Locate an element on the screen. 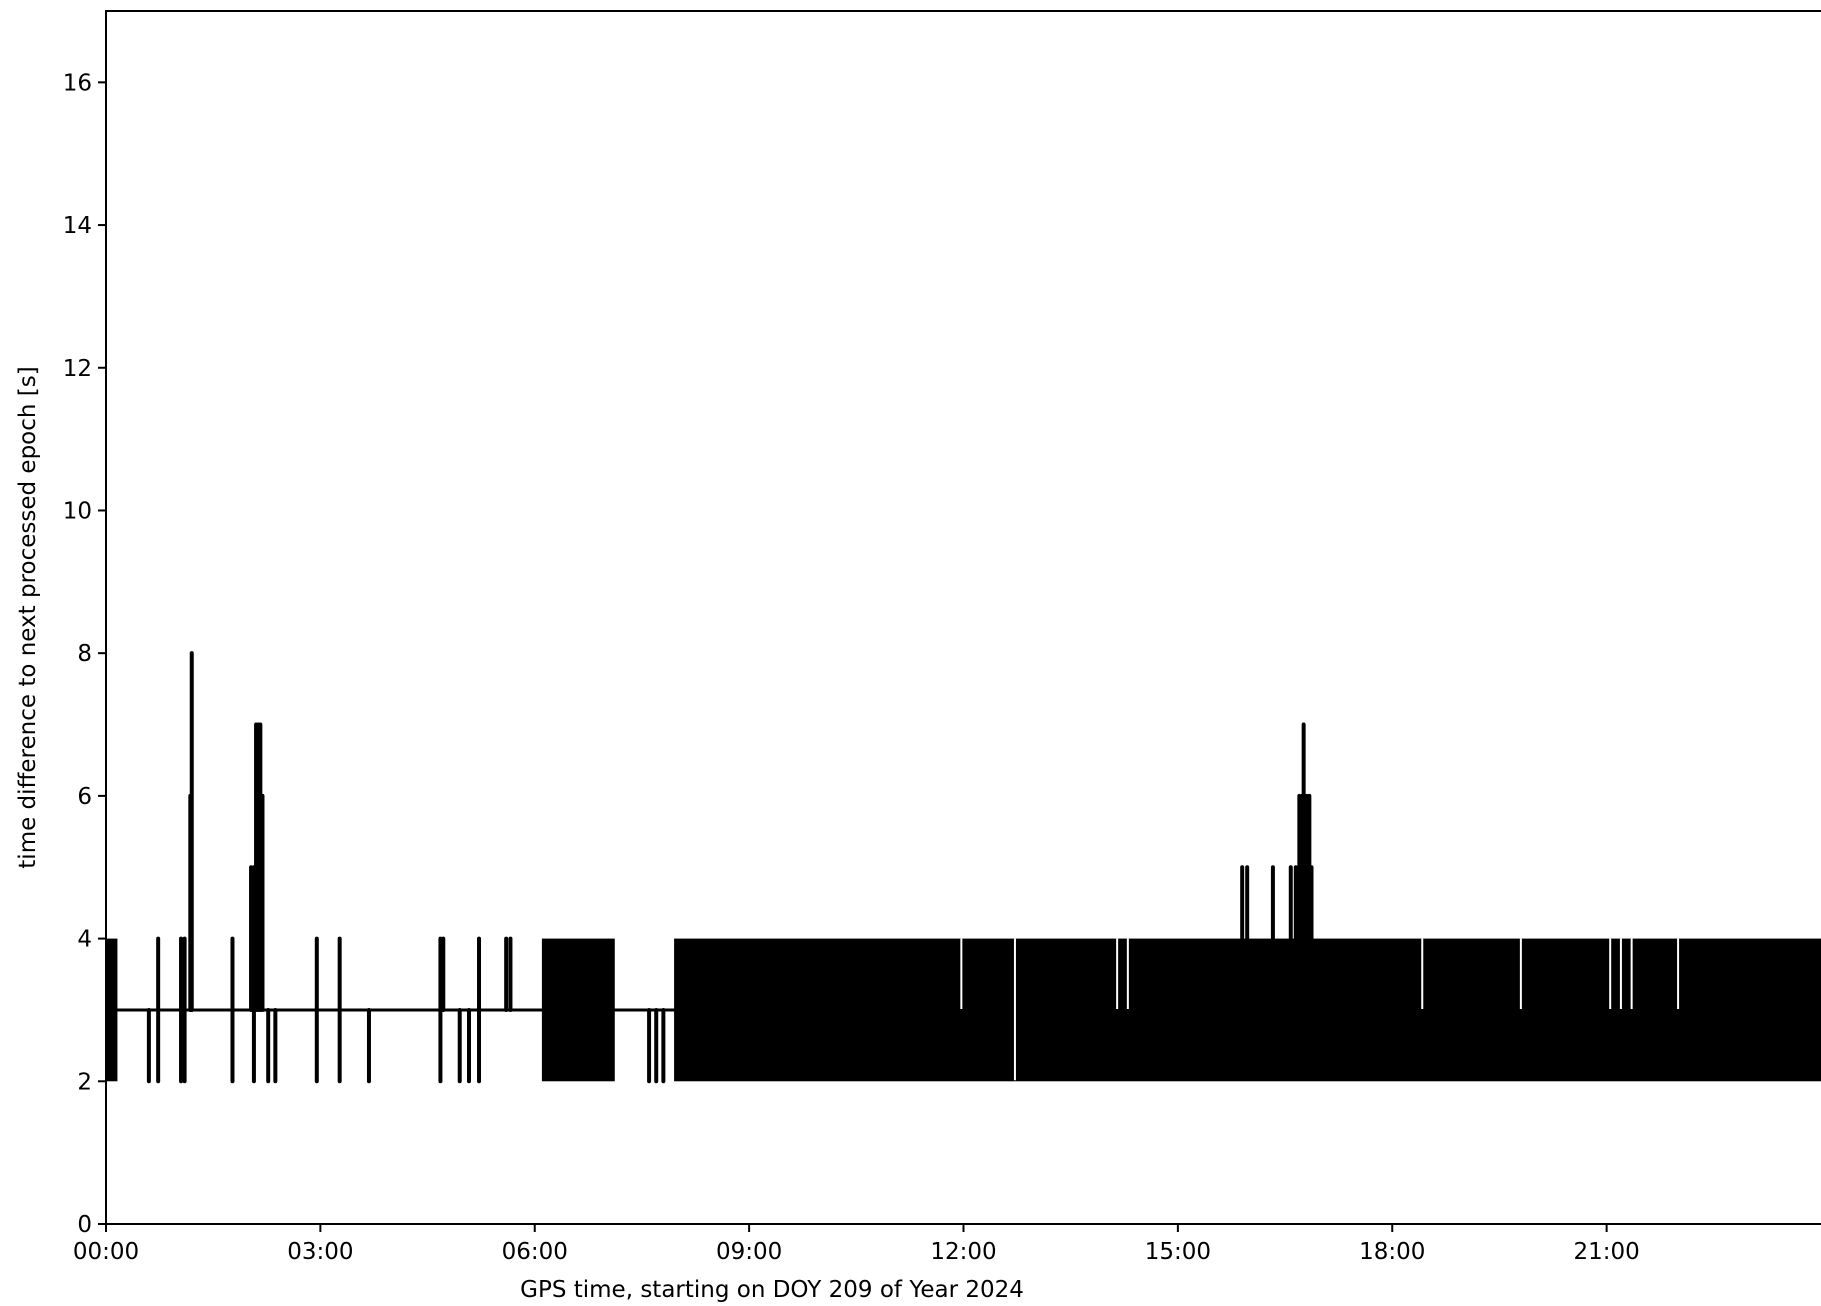 Image resolution: width=1821 pixels, height=1306 pixels. y-tick-label: 2 is located at coordinates (84, 1082).